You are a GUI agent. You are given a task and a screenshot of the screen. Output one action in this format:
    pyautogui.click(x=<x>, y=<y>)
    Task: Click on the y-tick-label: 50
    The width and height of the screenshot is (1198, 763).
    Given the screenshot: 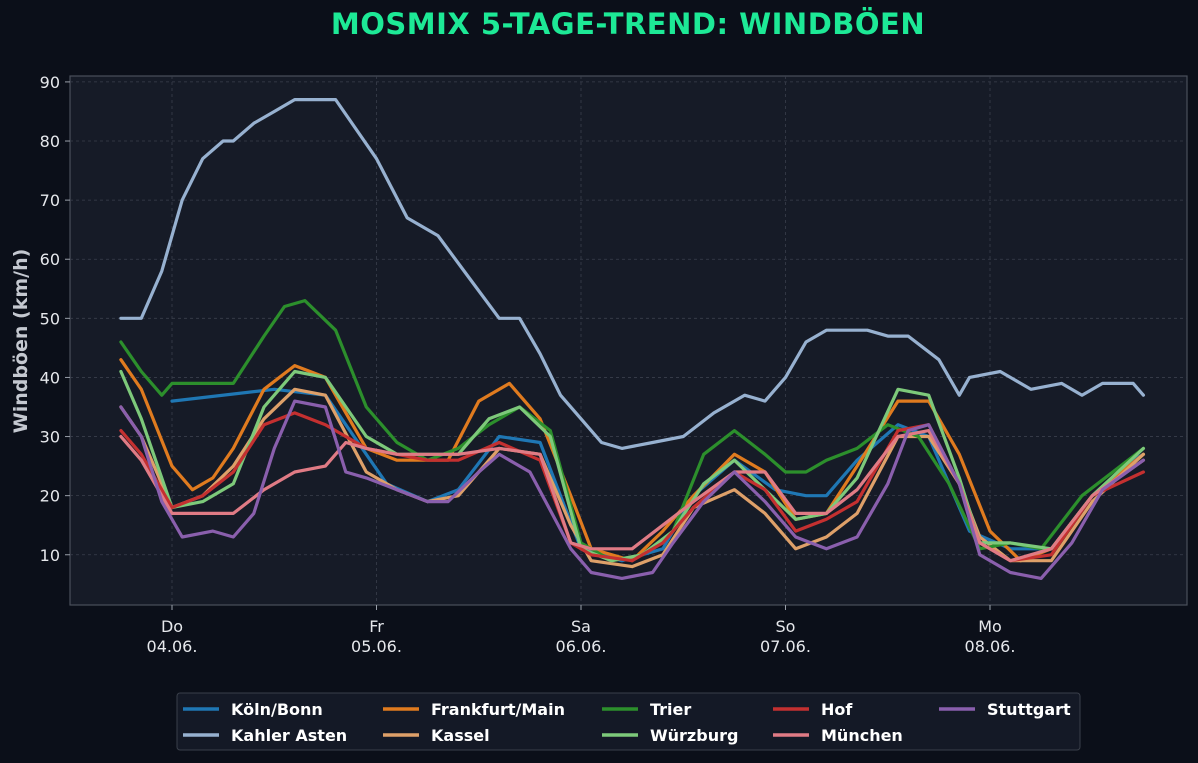 What is the action you would take?
    pyautogui.click(x=50, y=318)
    